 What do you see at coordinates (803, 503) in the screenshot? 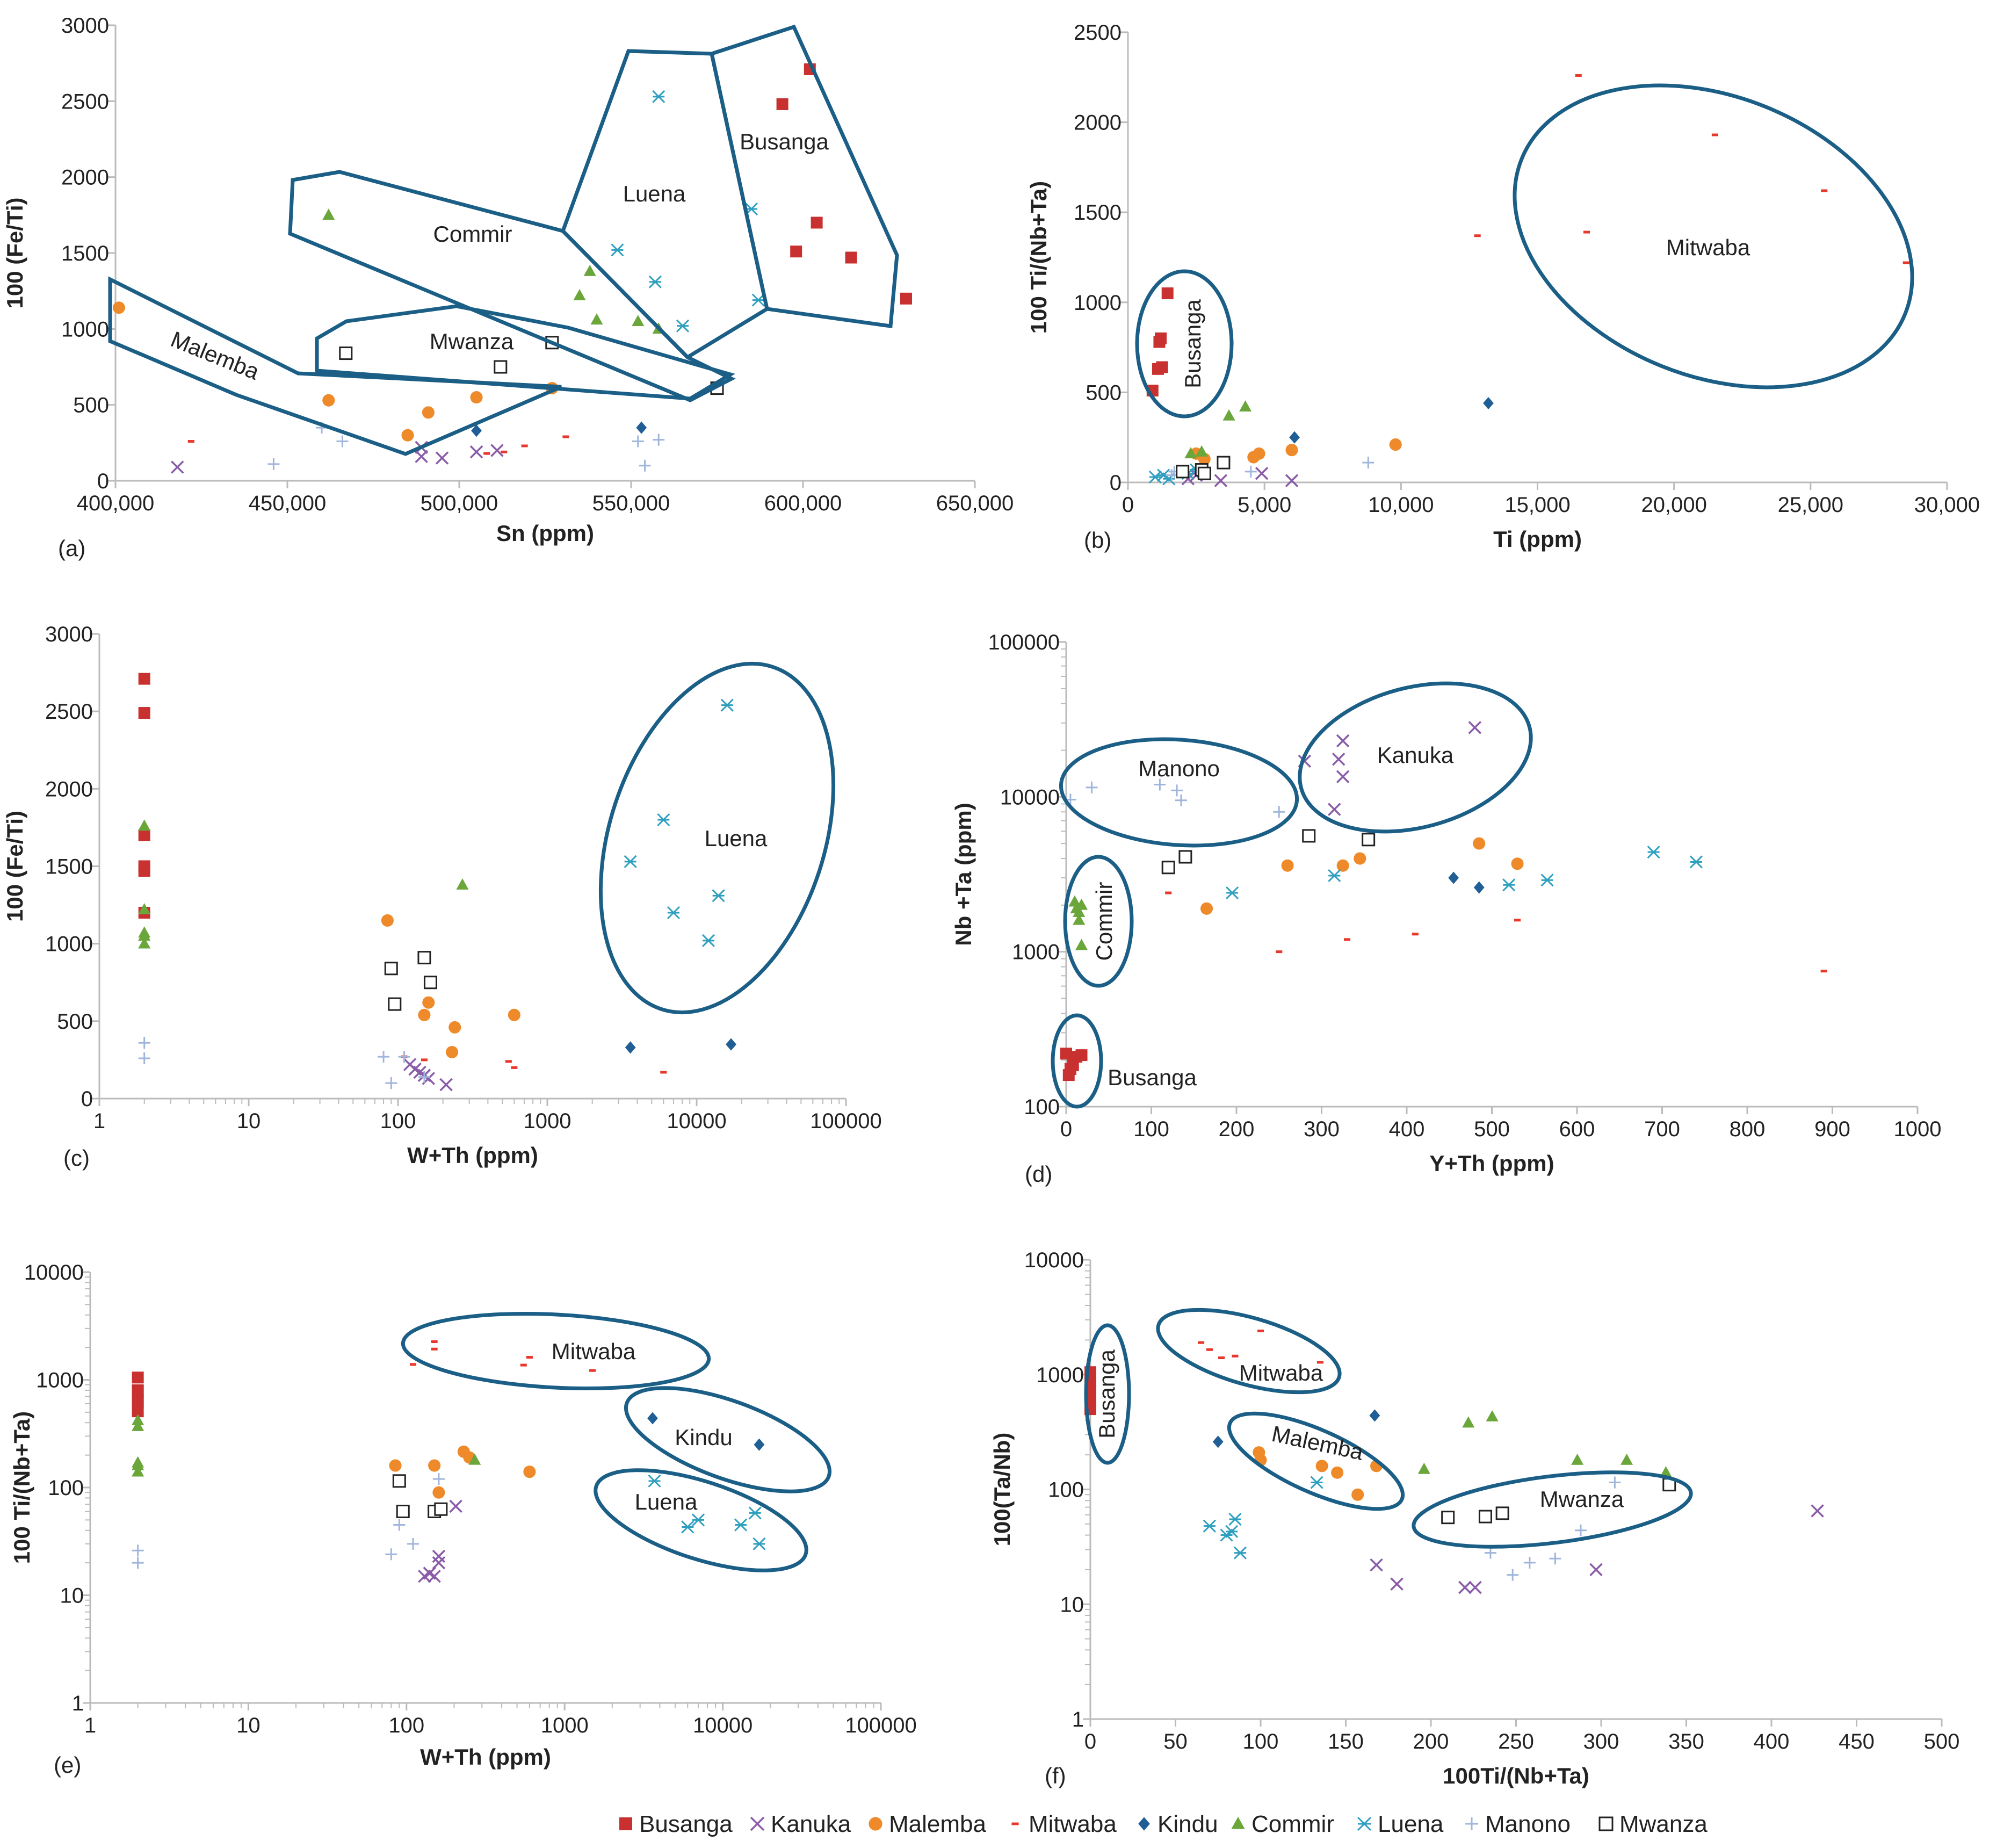
I see `x-tick-label: 600,000` at bounding box center [803, 503].